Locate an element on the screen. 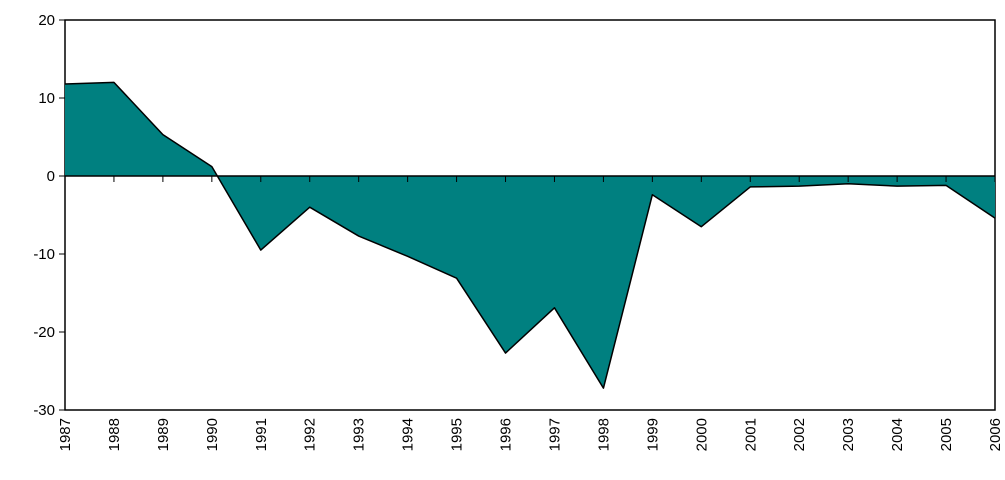 The width and height of the screenshot is (1005, 480). y-tick-label: -30 is located at coordinates (44, 410).